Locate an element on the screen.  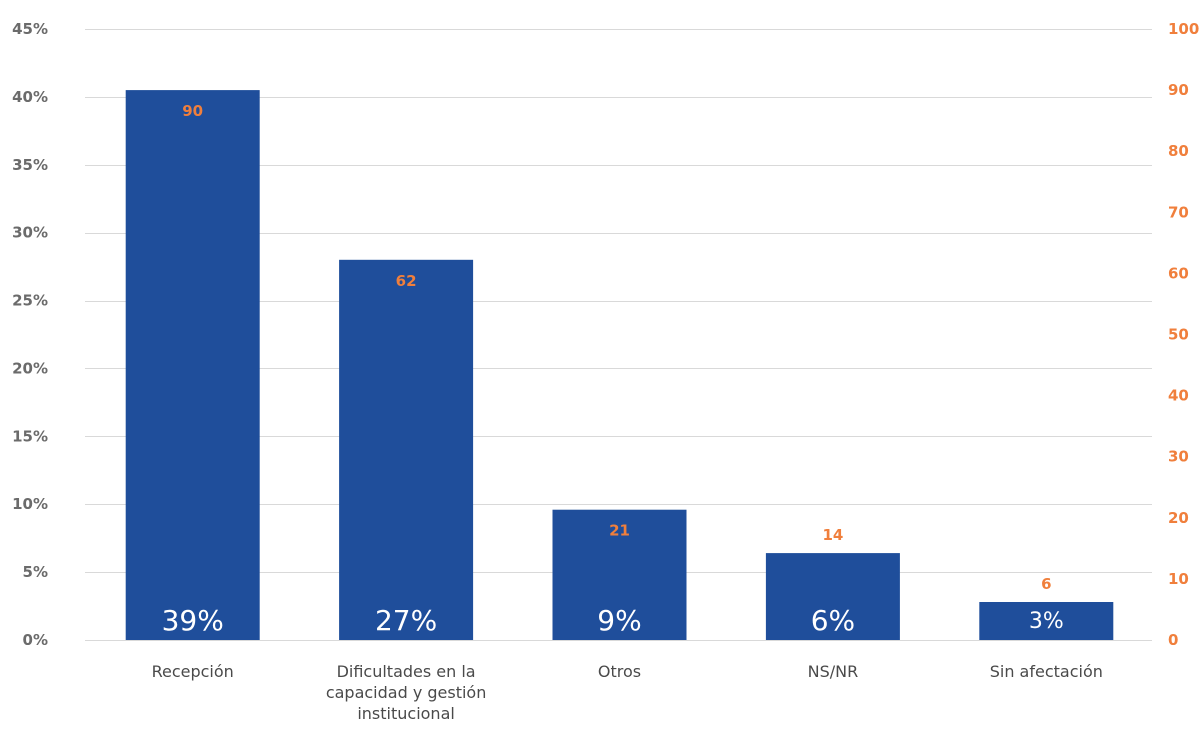
percent-data-label: 3% is located at coordinates (1046, 621).